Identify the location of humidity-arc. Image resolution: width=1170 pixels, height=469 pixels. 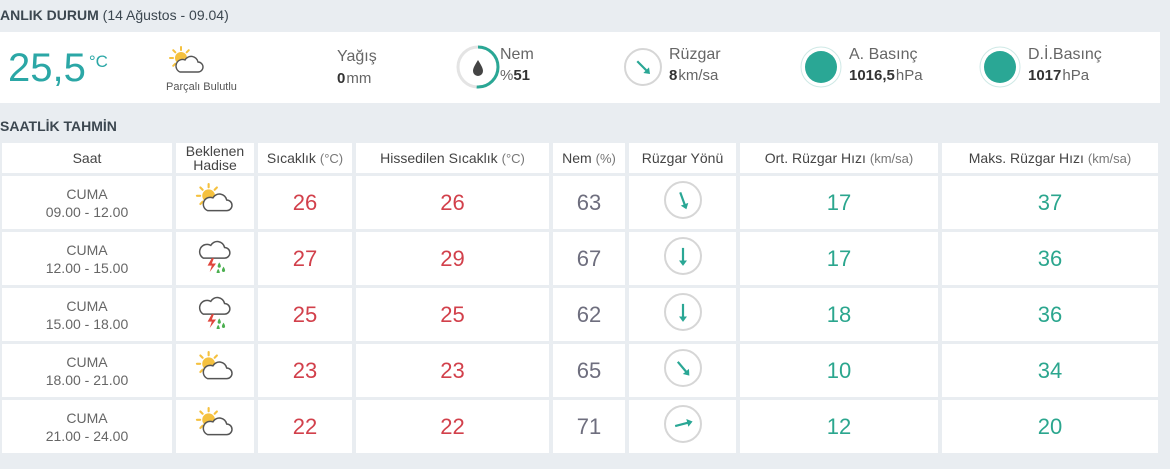
(478, 67).